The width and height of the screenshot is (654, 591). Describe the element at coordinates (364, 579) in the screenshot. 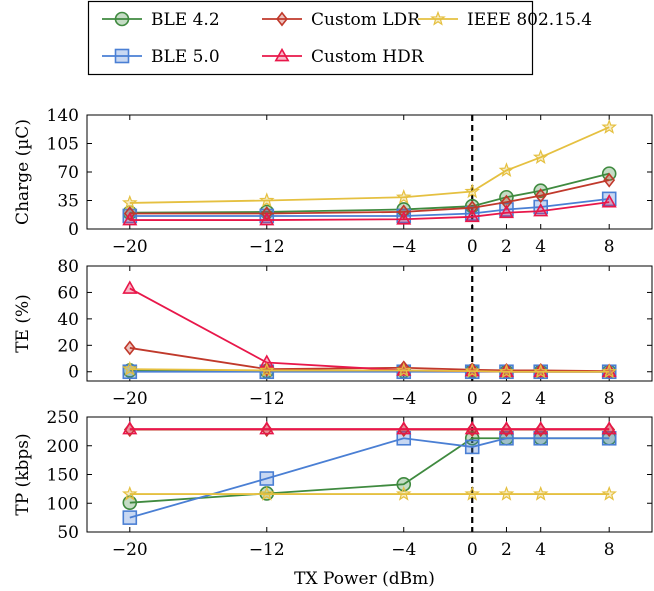

I see `x-axis-label: TX Power (dBm)` at that location.